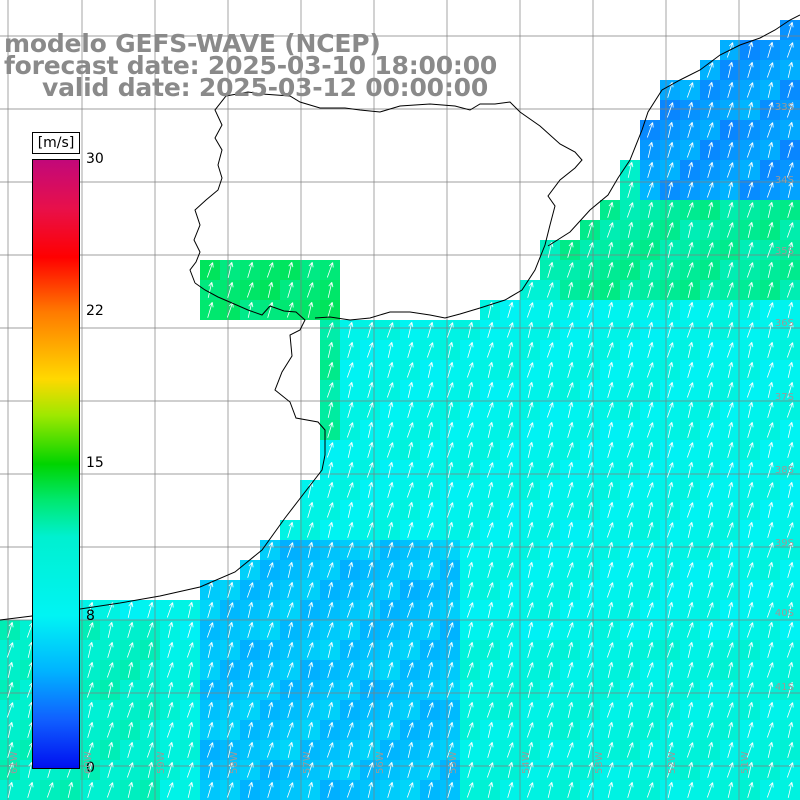  What do you see at coordinates (784, 613) in the screenshot?
I see `latitude-label: 40S` at bounding box center [784, 613].